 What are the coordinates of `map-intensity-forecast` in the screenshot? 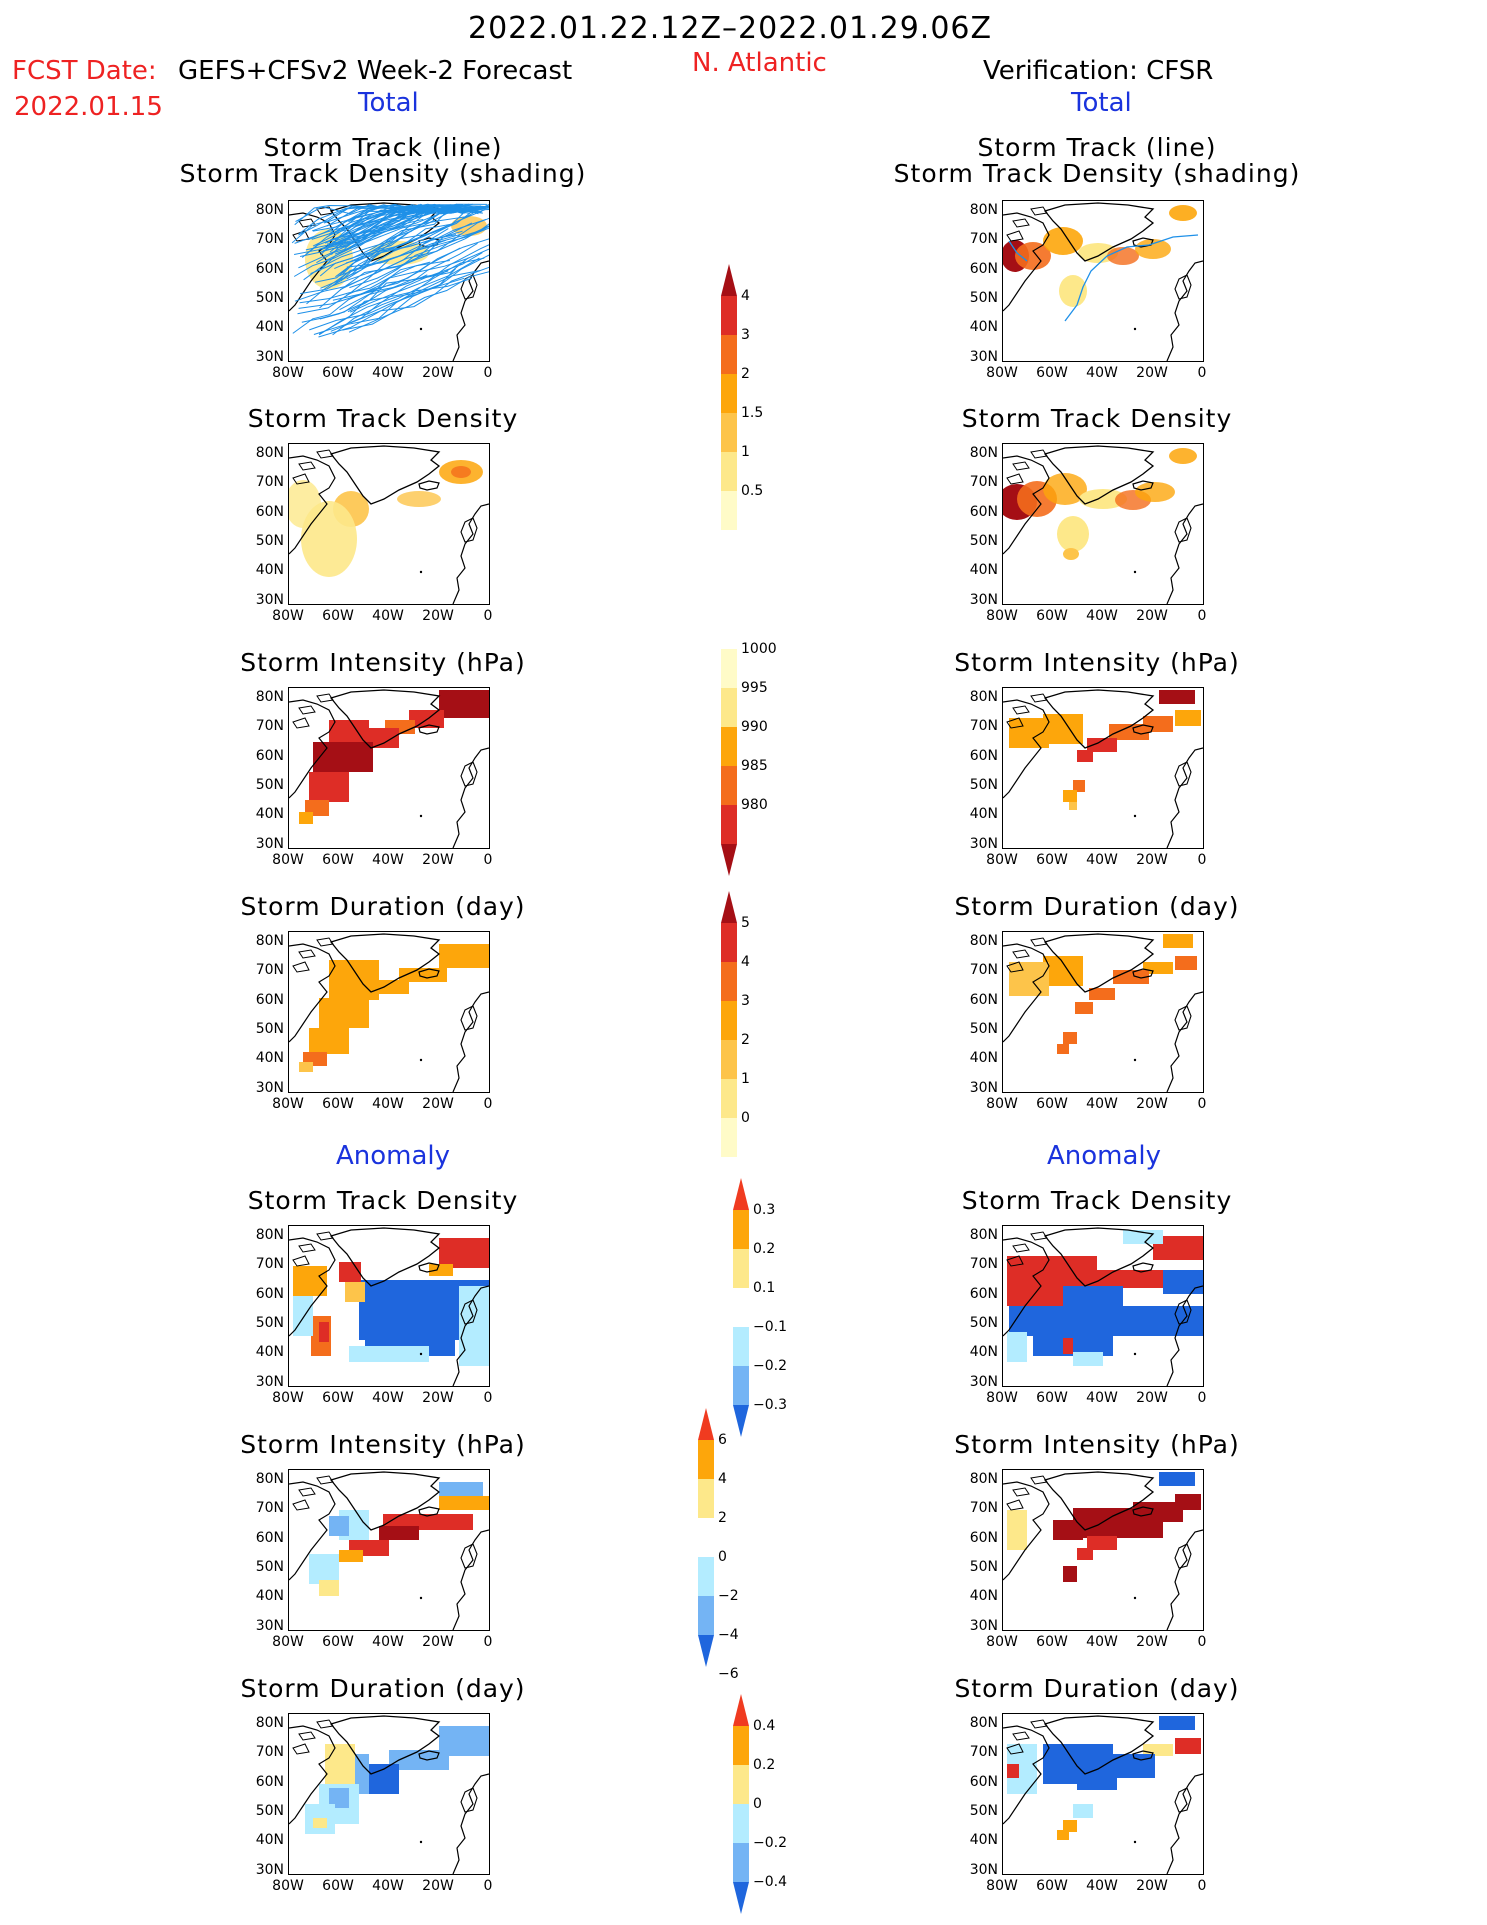 It's located at (389, 768).